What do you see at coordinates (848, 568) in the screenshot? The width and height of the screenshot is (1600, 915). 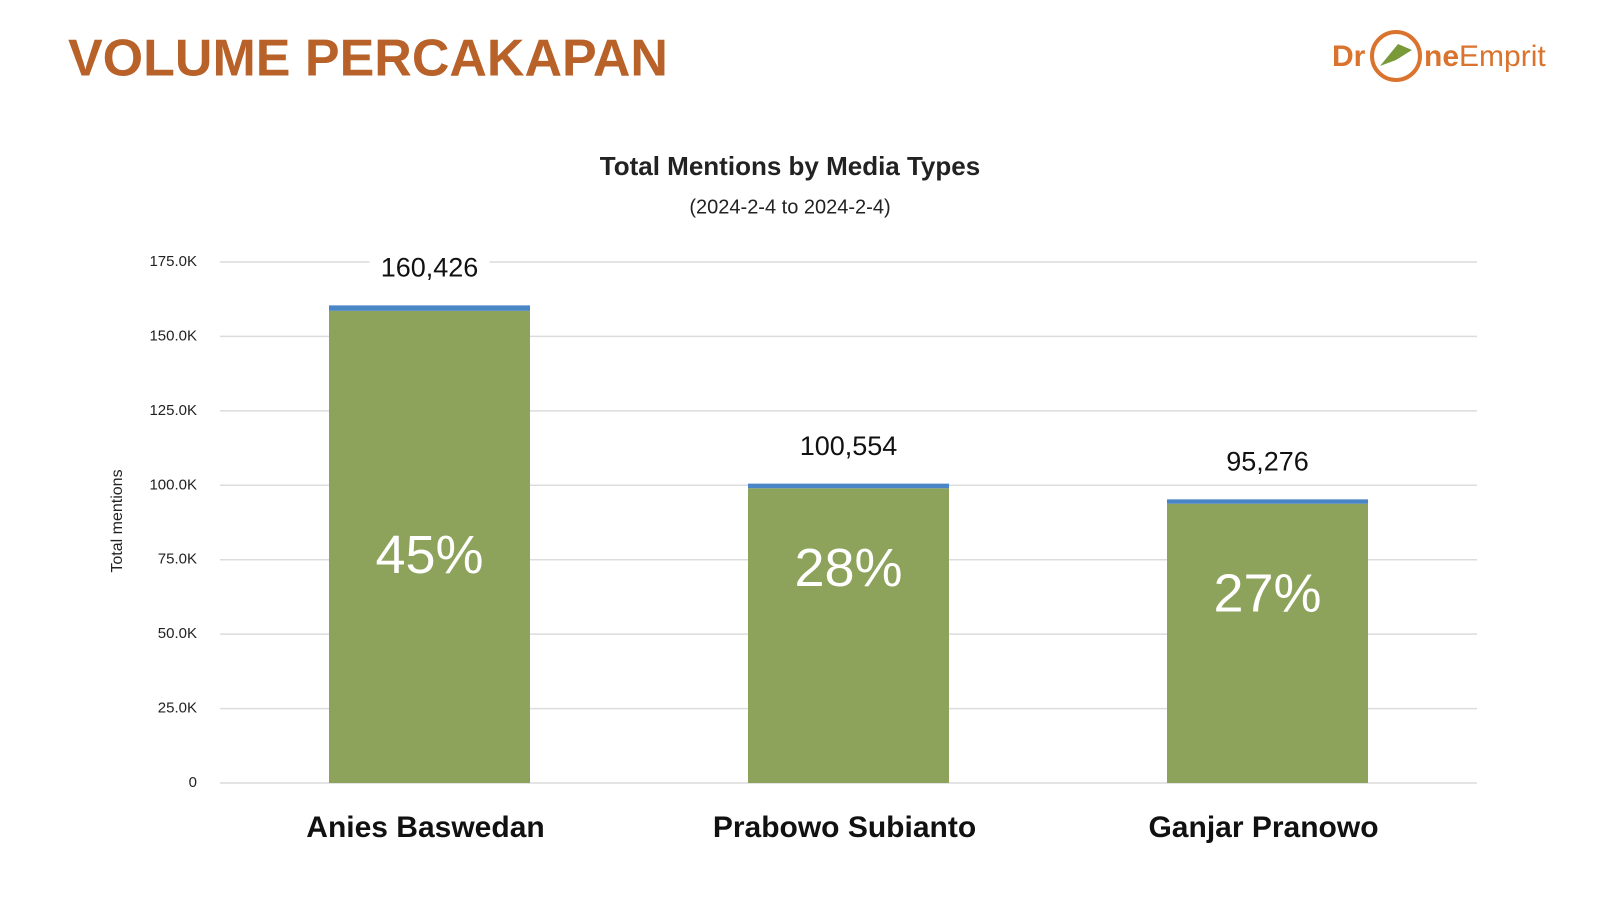 I see `share-label: 28%` at bounding box center [848, 568].